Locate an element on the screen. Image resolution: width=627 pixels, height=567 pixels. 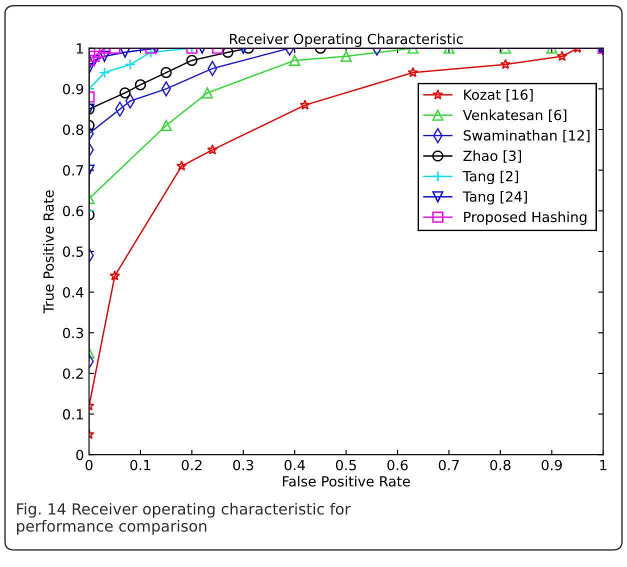
y-tick-label: 0.9 is located at coordinates (73, 89).